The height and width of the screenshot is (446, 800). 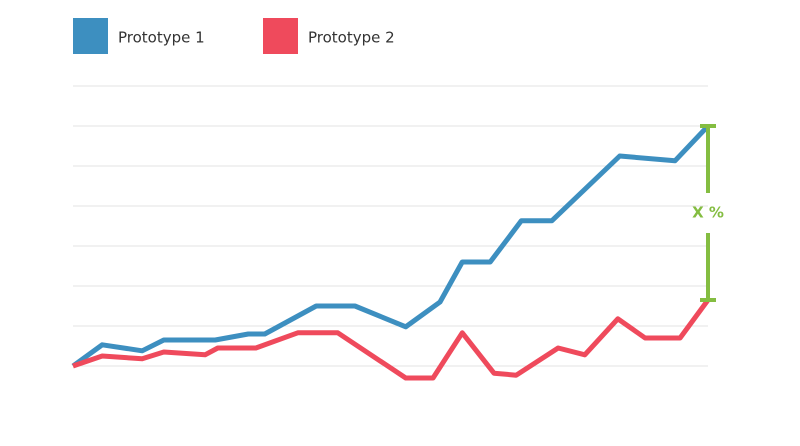 What do you see at coordinates (708, 213) in the screenshot?
I see `annotation: X %` at bounding box center [708, 213].